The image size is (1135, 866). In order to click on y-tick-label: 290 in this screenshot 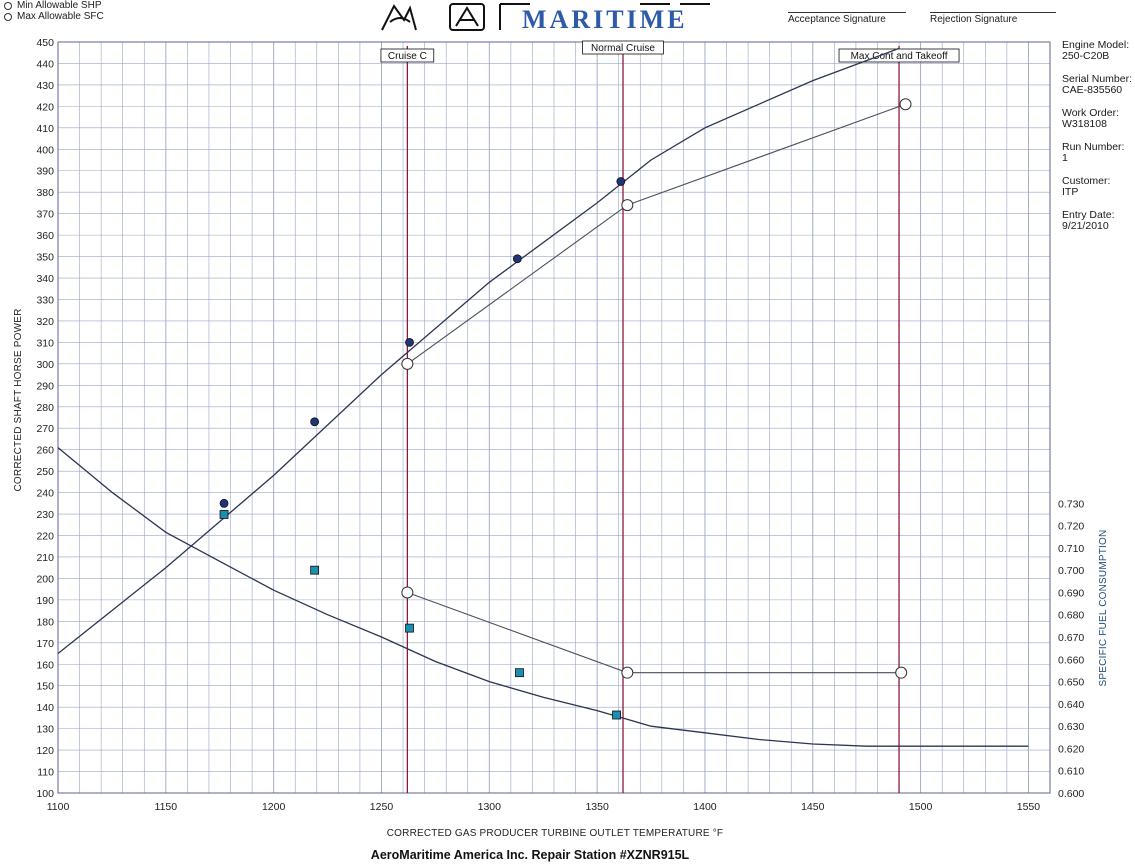, I will do `click(45, 386)`.